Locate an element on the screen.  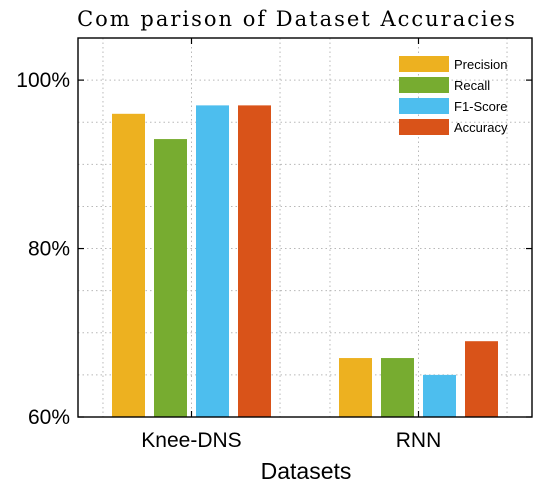
bar-accuracy-rnn is located at coordinates (481, 379).